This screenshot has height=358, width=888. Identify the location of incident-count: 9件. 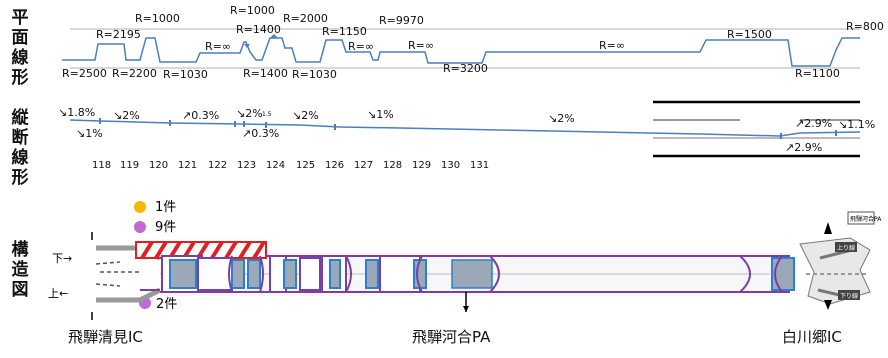
(165, 227).